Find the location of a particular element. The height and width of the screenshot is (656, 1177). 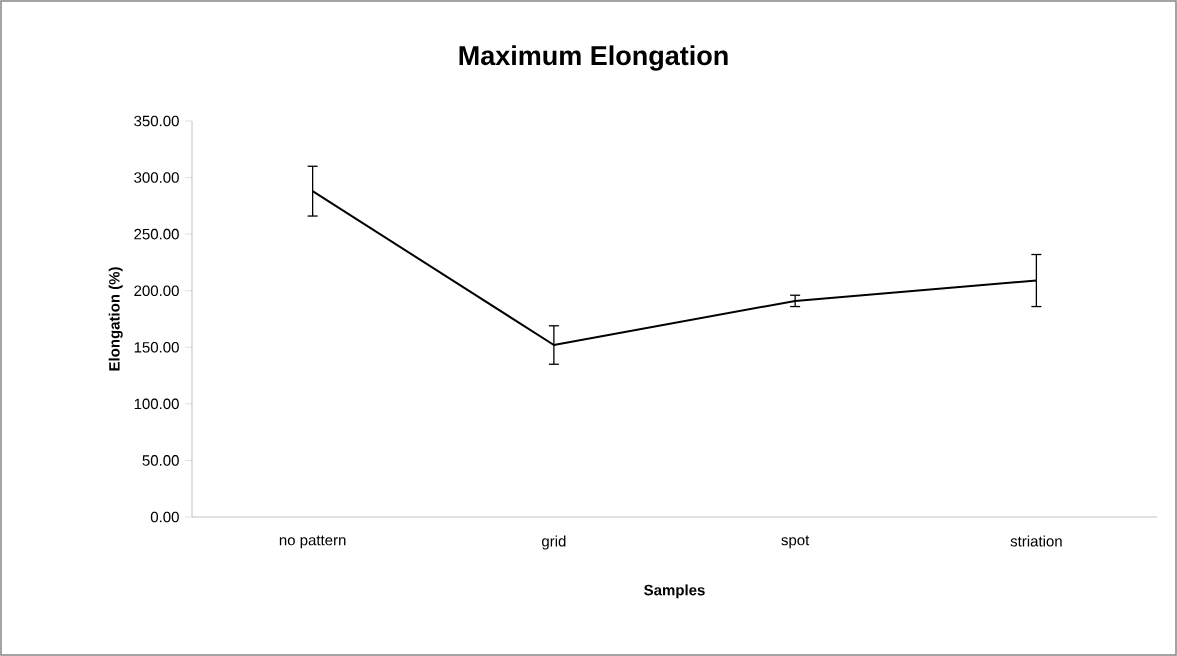

y-tick-label: 150.00 is located at coordinates (156, 347).